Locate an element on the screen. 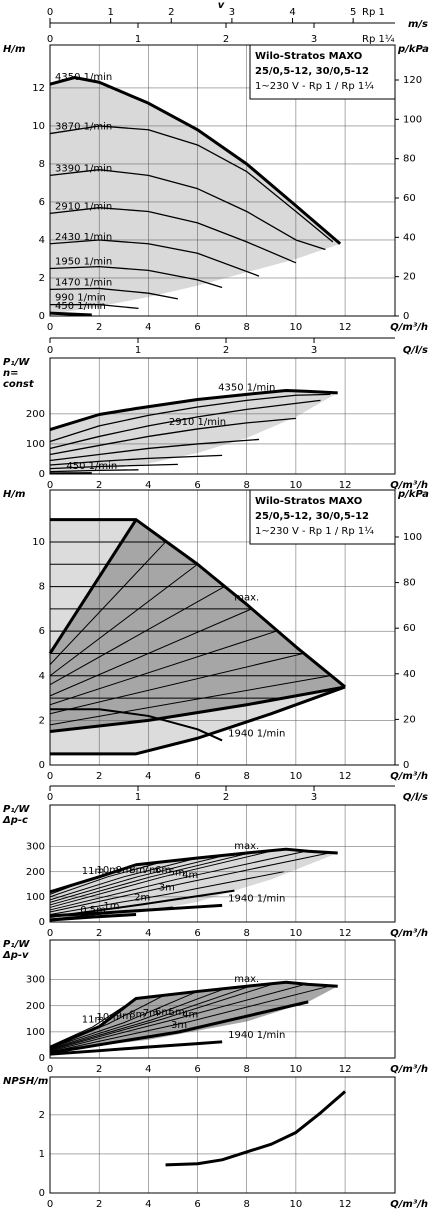 Image resolution: width=432 pixels, height=1216 pixels. y-tick-label: 8 is located at coordinates (42, 587).